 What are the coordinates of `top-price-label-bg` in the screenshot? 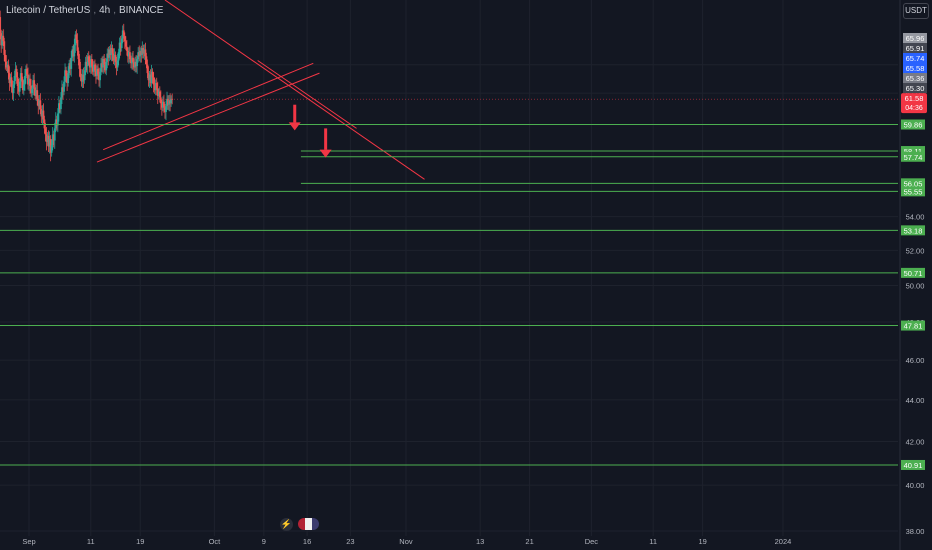 It's located at (915, 48).